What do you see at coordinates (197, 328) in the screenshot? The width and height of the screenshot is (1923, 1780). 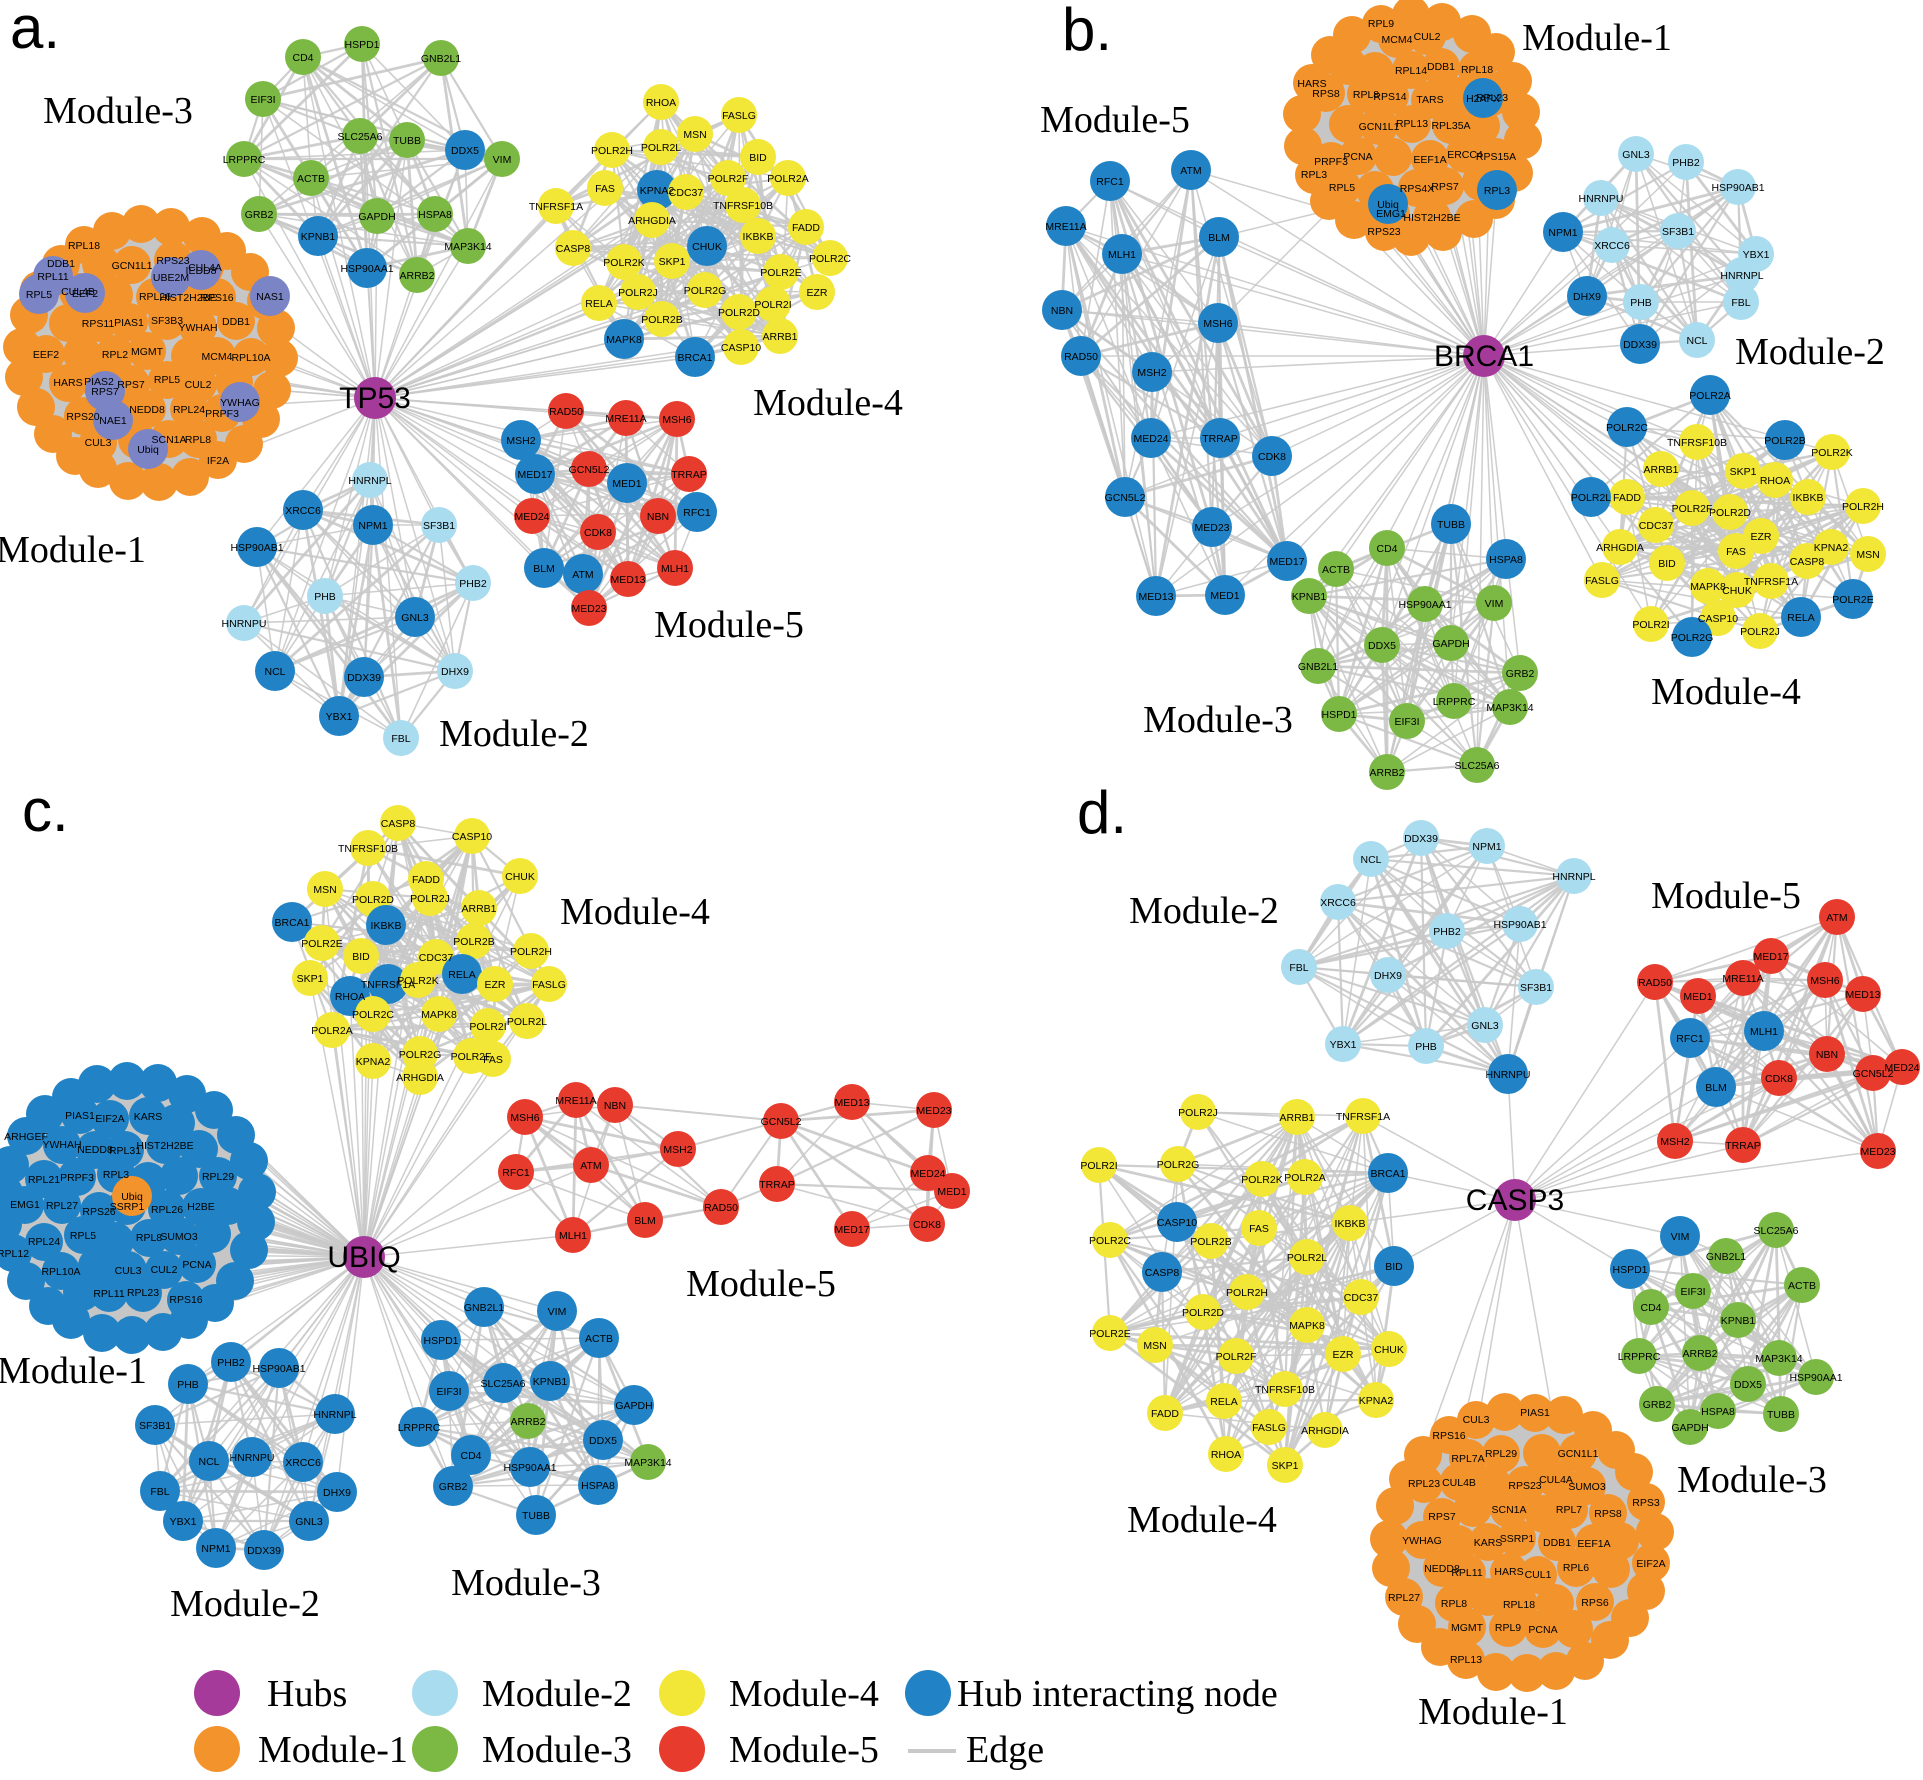 I see `svg-text: YWHAH` at bounding box center [197, 328].